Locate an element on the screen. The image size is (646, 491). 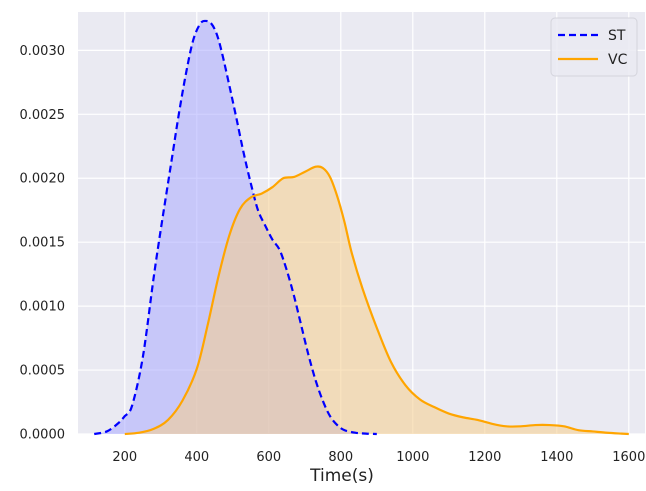
x-tick-label: 1400 is located at coordinates (556, 457).